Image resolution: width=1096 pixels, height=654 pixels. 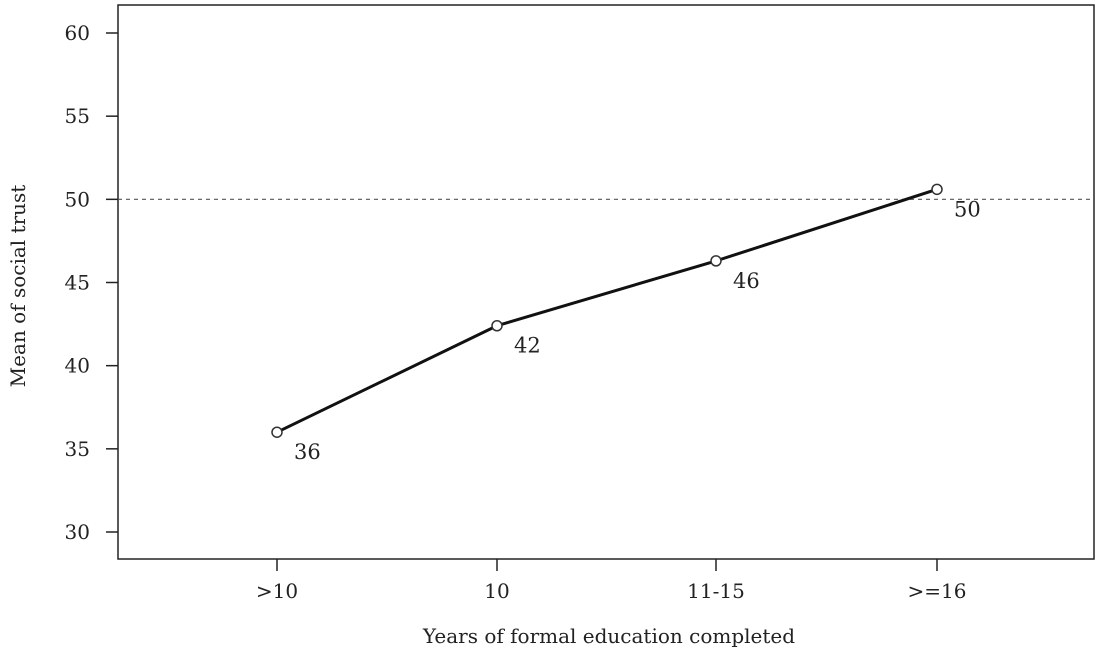 What do you see at coordinates (746, 281) in the screenshot?
I see `data-label: 46` at bounding box center [746, 281].